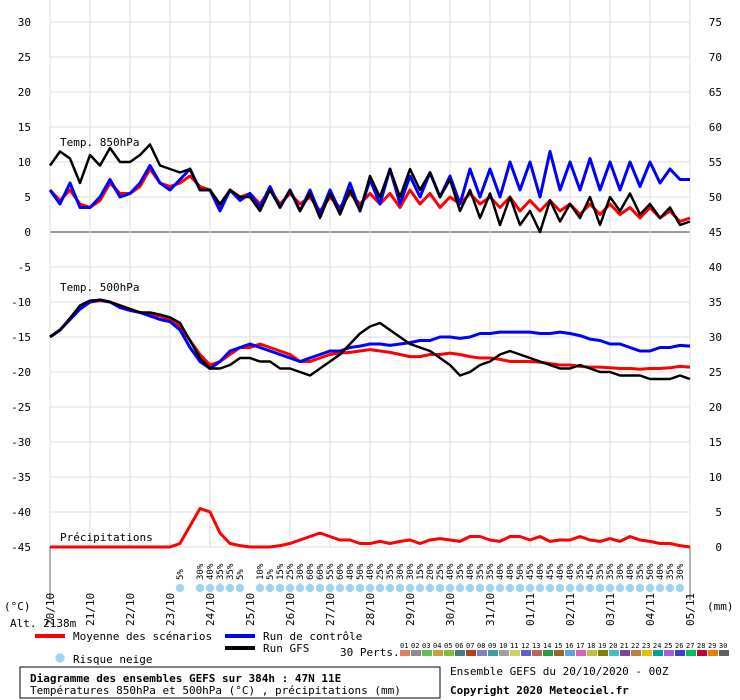  Describe the element at coordinates (448, 646) in the screenshot. I see `pert-label: 05` at that location.